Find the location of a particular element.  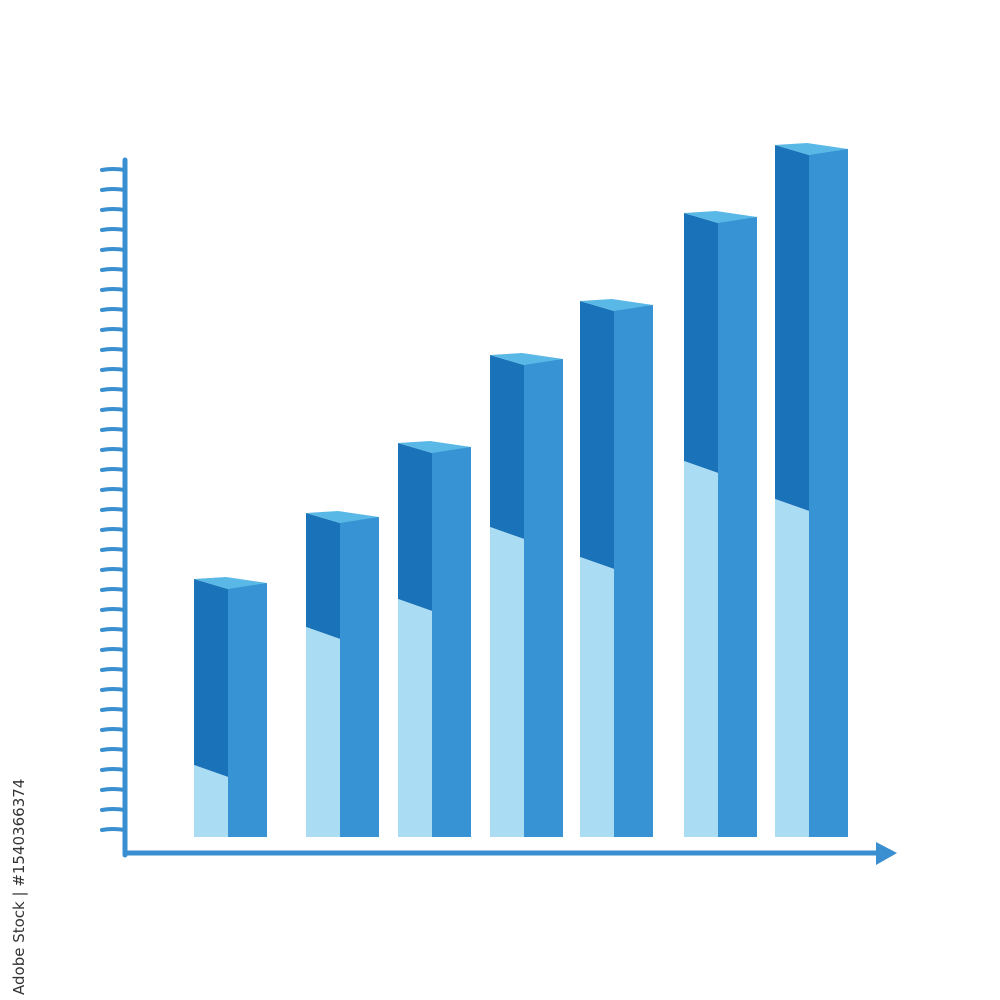

stock-credit: Adobe Stock | #1540366374 is located at coordinates (19, 886).